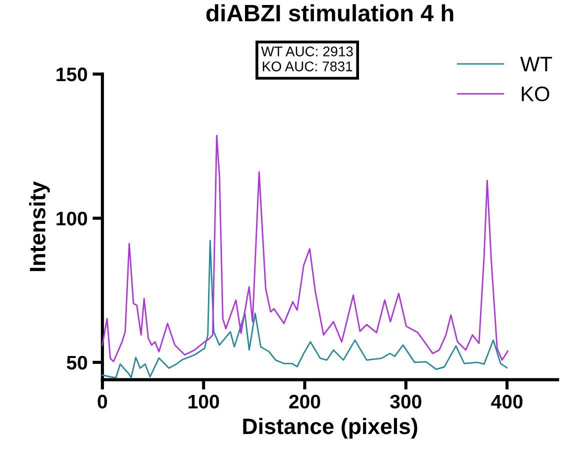 This screenshot has width=569, height=463. I want to click on y-tick-label: 100, so click(72, 219).